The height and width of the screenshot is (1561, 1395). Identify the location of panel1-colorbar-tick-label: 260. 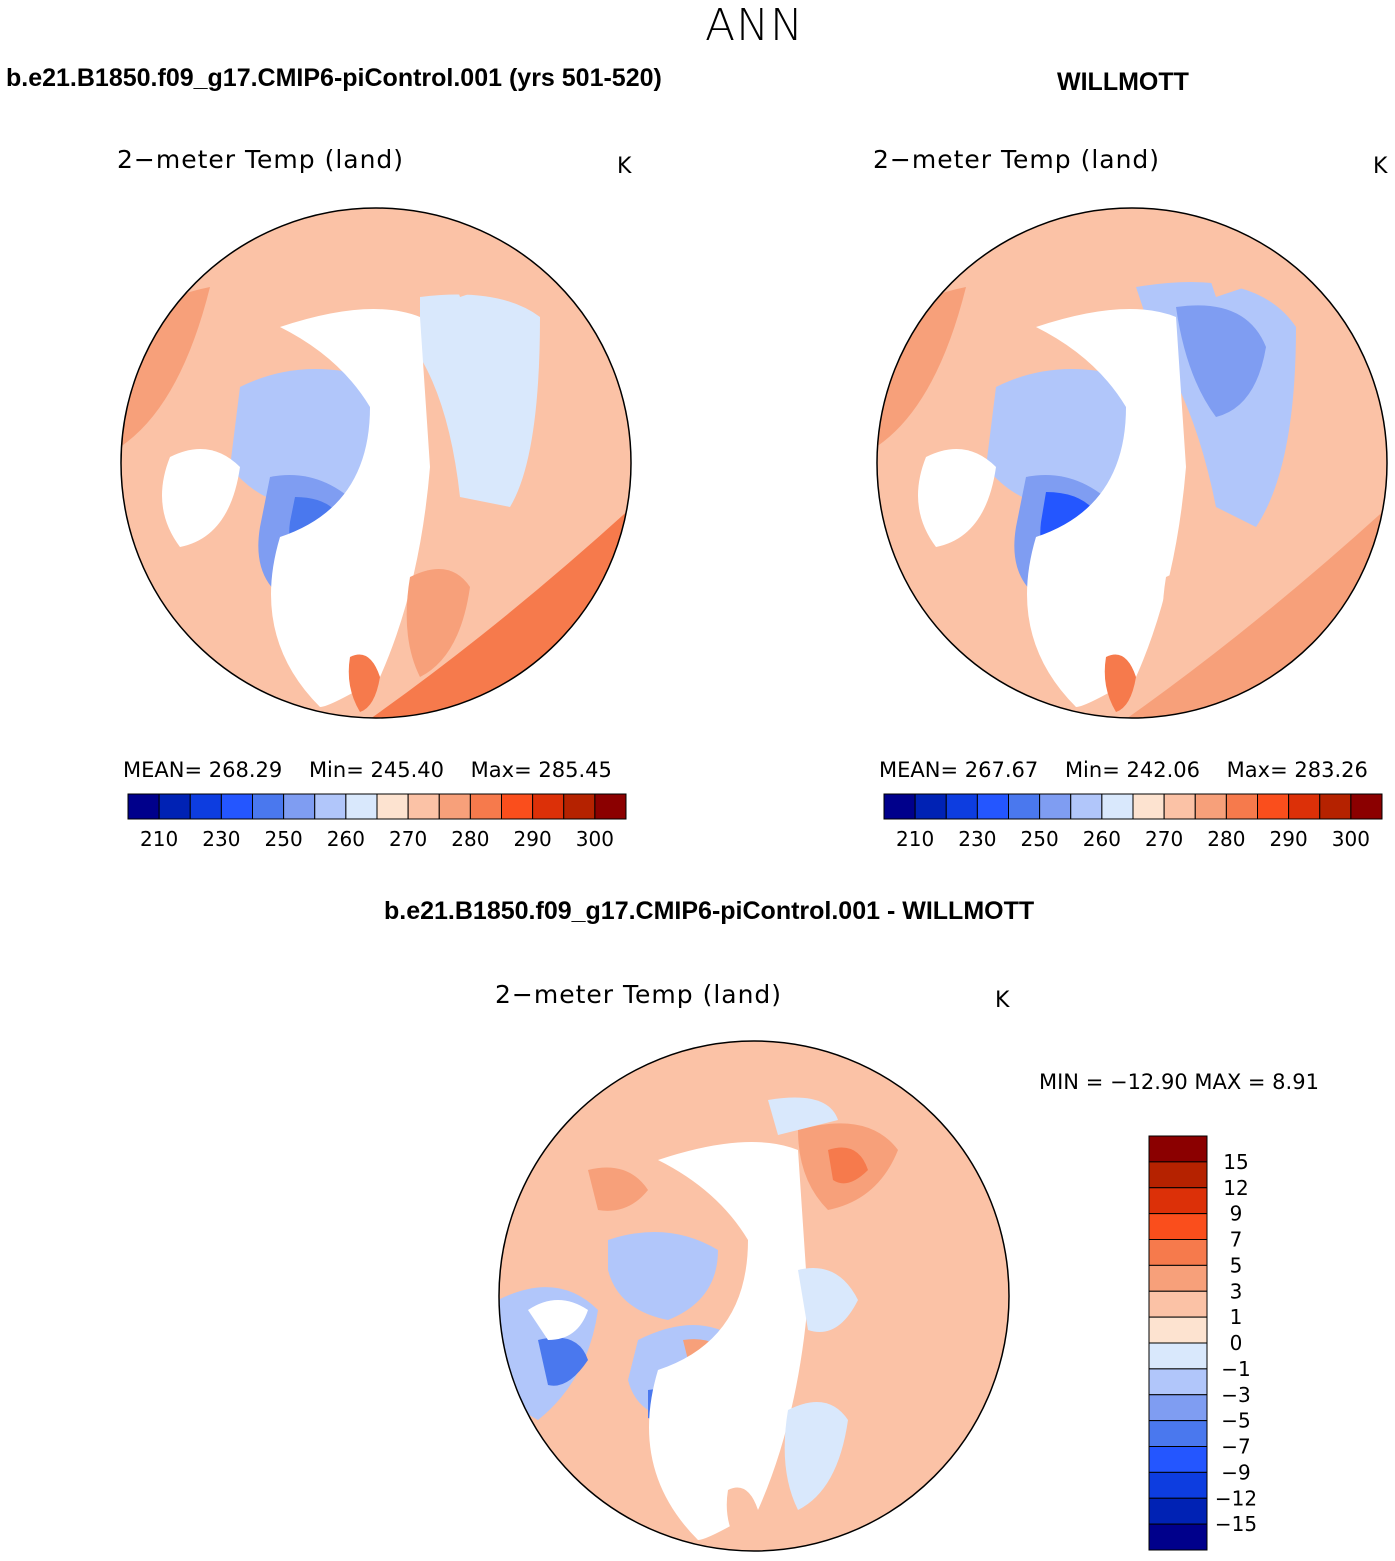
(346, 839).